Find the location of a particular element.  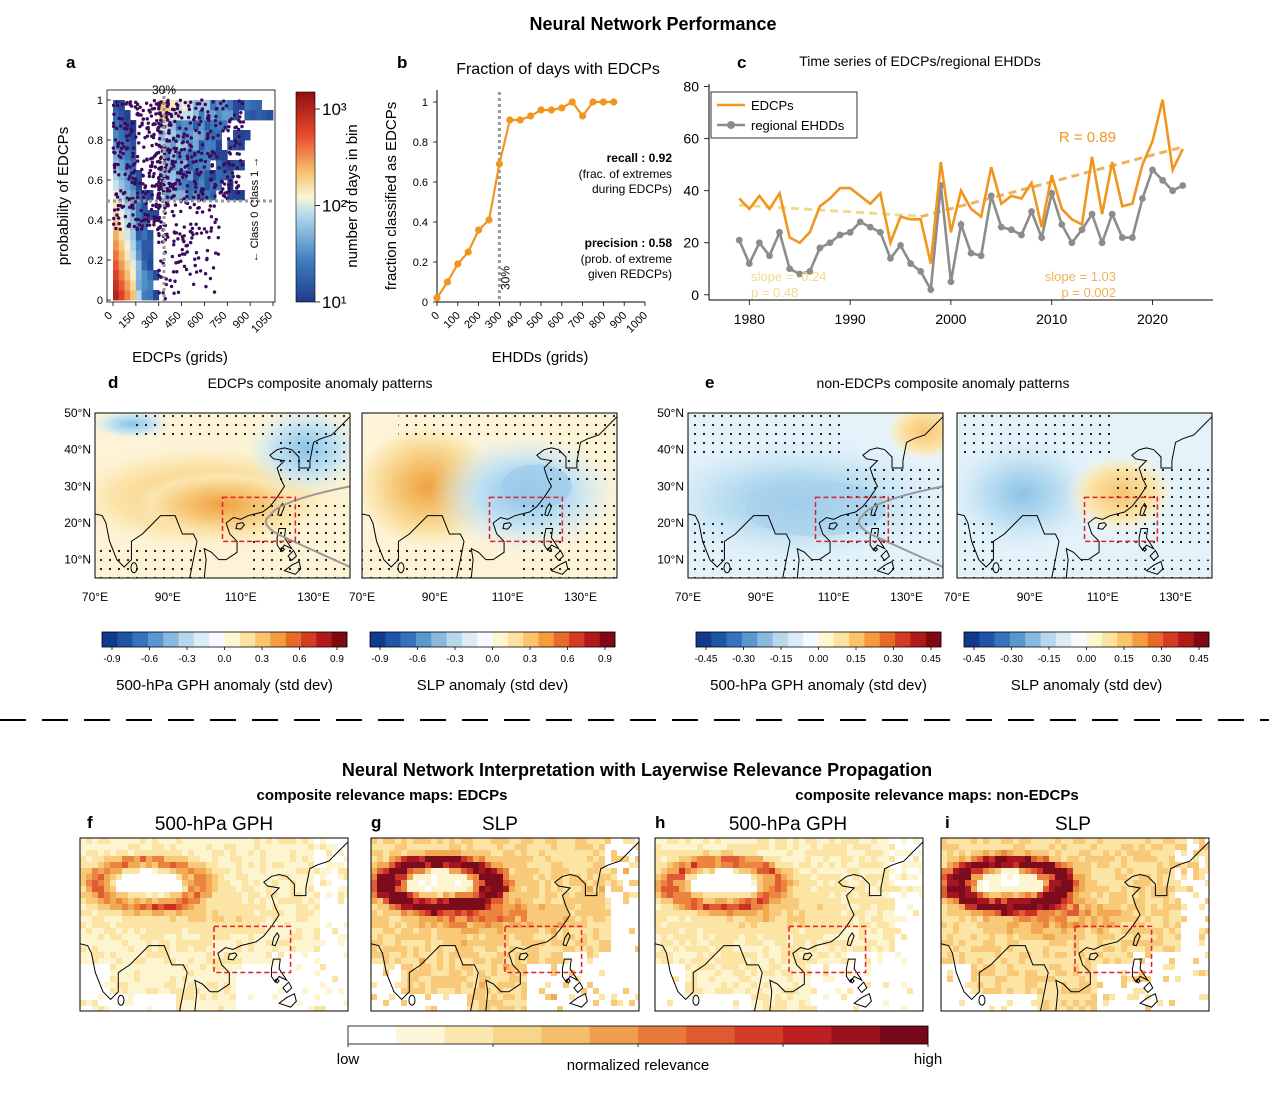

panel-b-xtick-label: 800 is located at coordinates (597, 320).